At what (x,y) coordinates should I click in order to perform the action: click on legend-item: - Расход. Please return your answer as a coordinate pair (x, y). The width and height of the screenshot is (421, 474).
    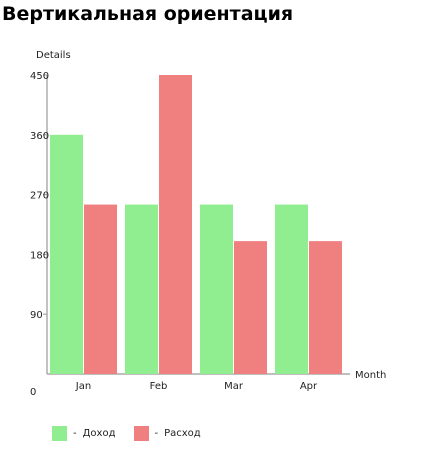
    Looking at the image, I should click on (167, 433).